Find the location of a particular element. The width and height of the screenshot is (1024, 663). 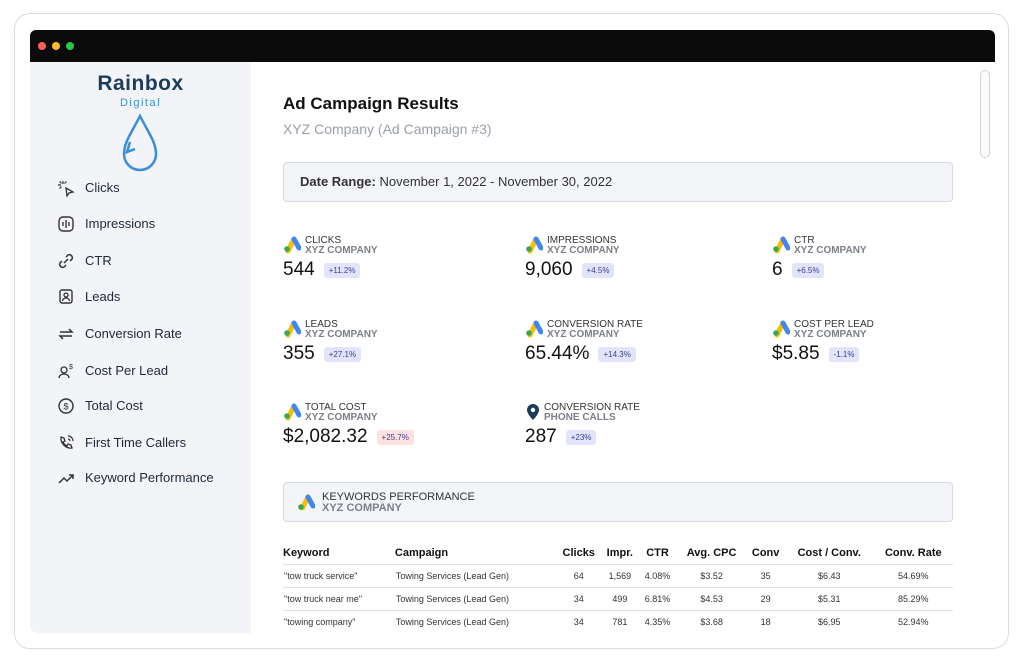

nav-item: CTR is located at coordinates (98, 260).